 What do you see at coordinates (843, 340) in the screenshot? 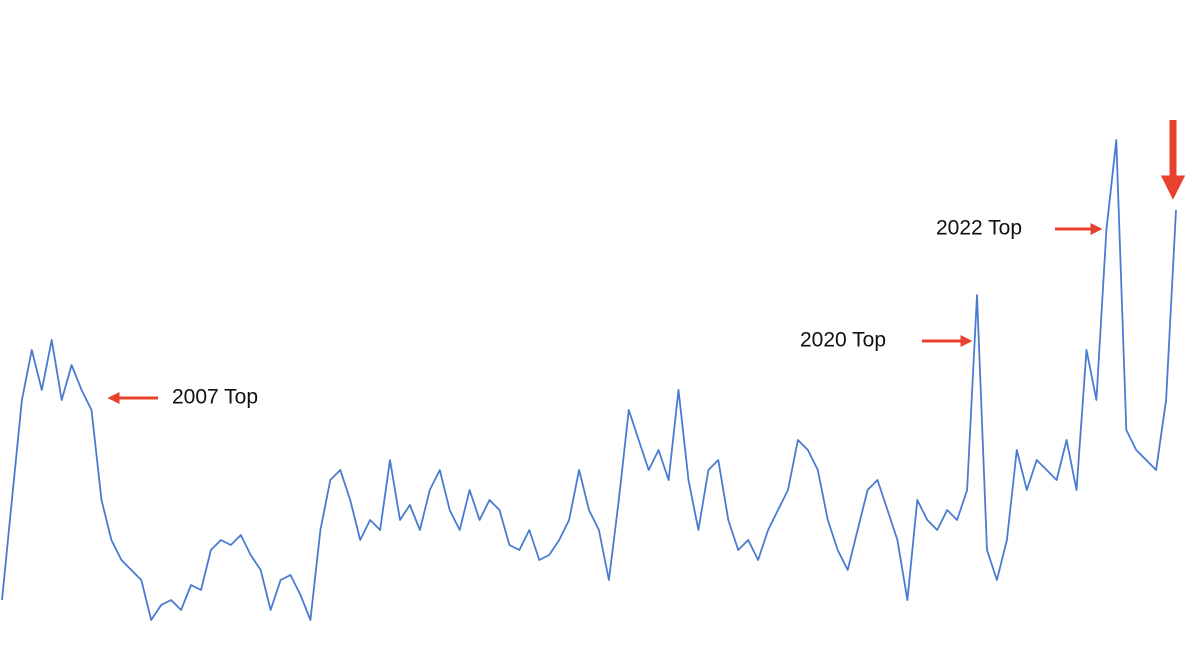
I see `annotation: 2020 Top` at bounding box center [843, 340].